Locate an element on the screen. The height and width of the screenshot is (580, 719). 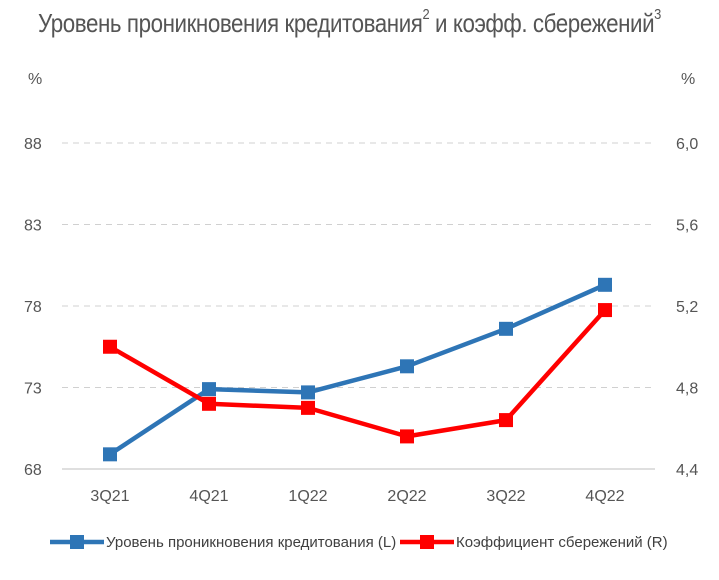
x-tick-label: 3Q22 is located at coordinates (505, 496).